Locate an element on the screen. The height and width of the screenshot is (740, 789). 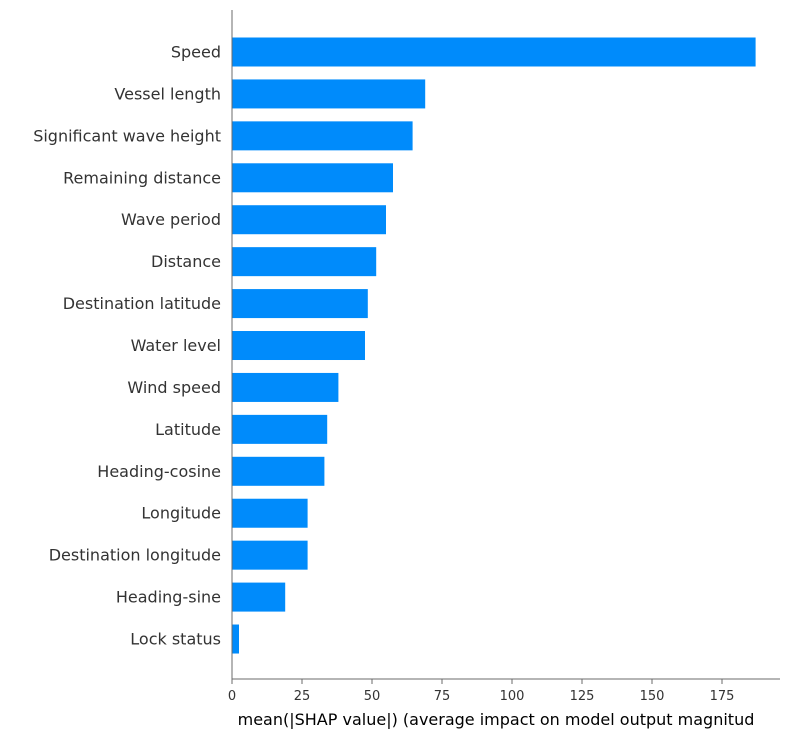
category-label: Destination latitude is located at coordinates (142, 303).